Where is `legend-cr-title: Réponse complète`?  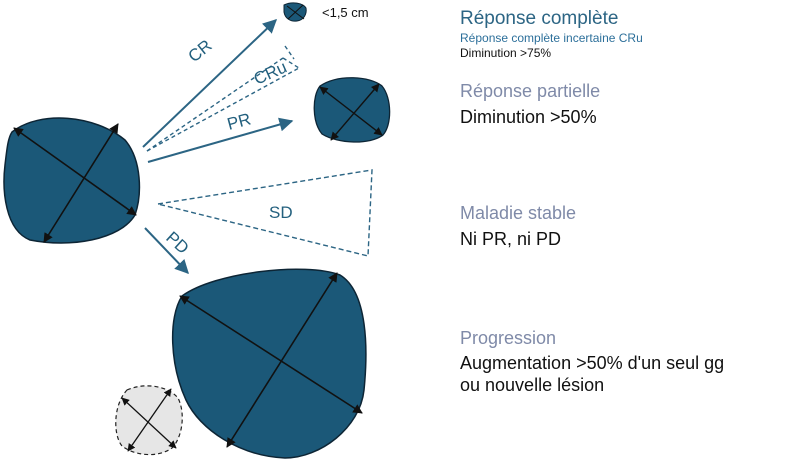 legend-cr-title: Réponse complète is located at coordinates (539, 18).